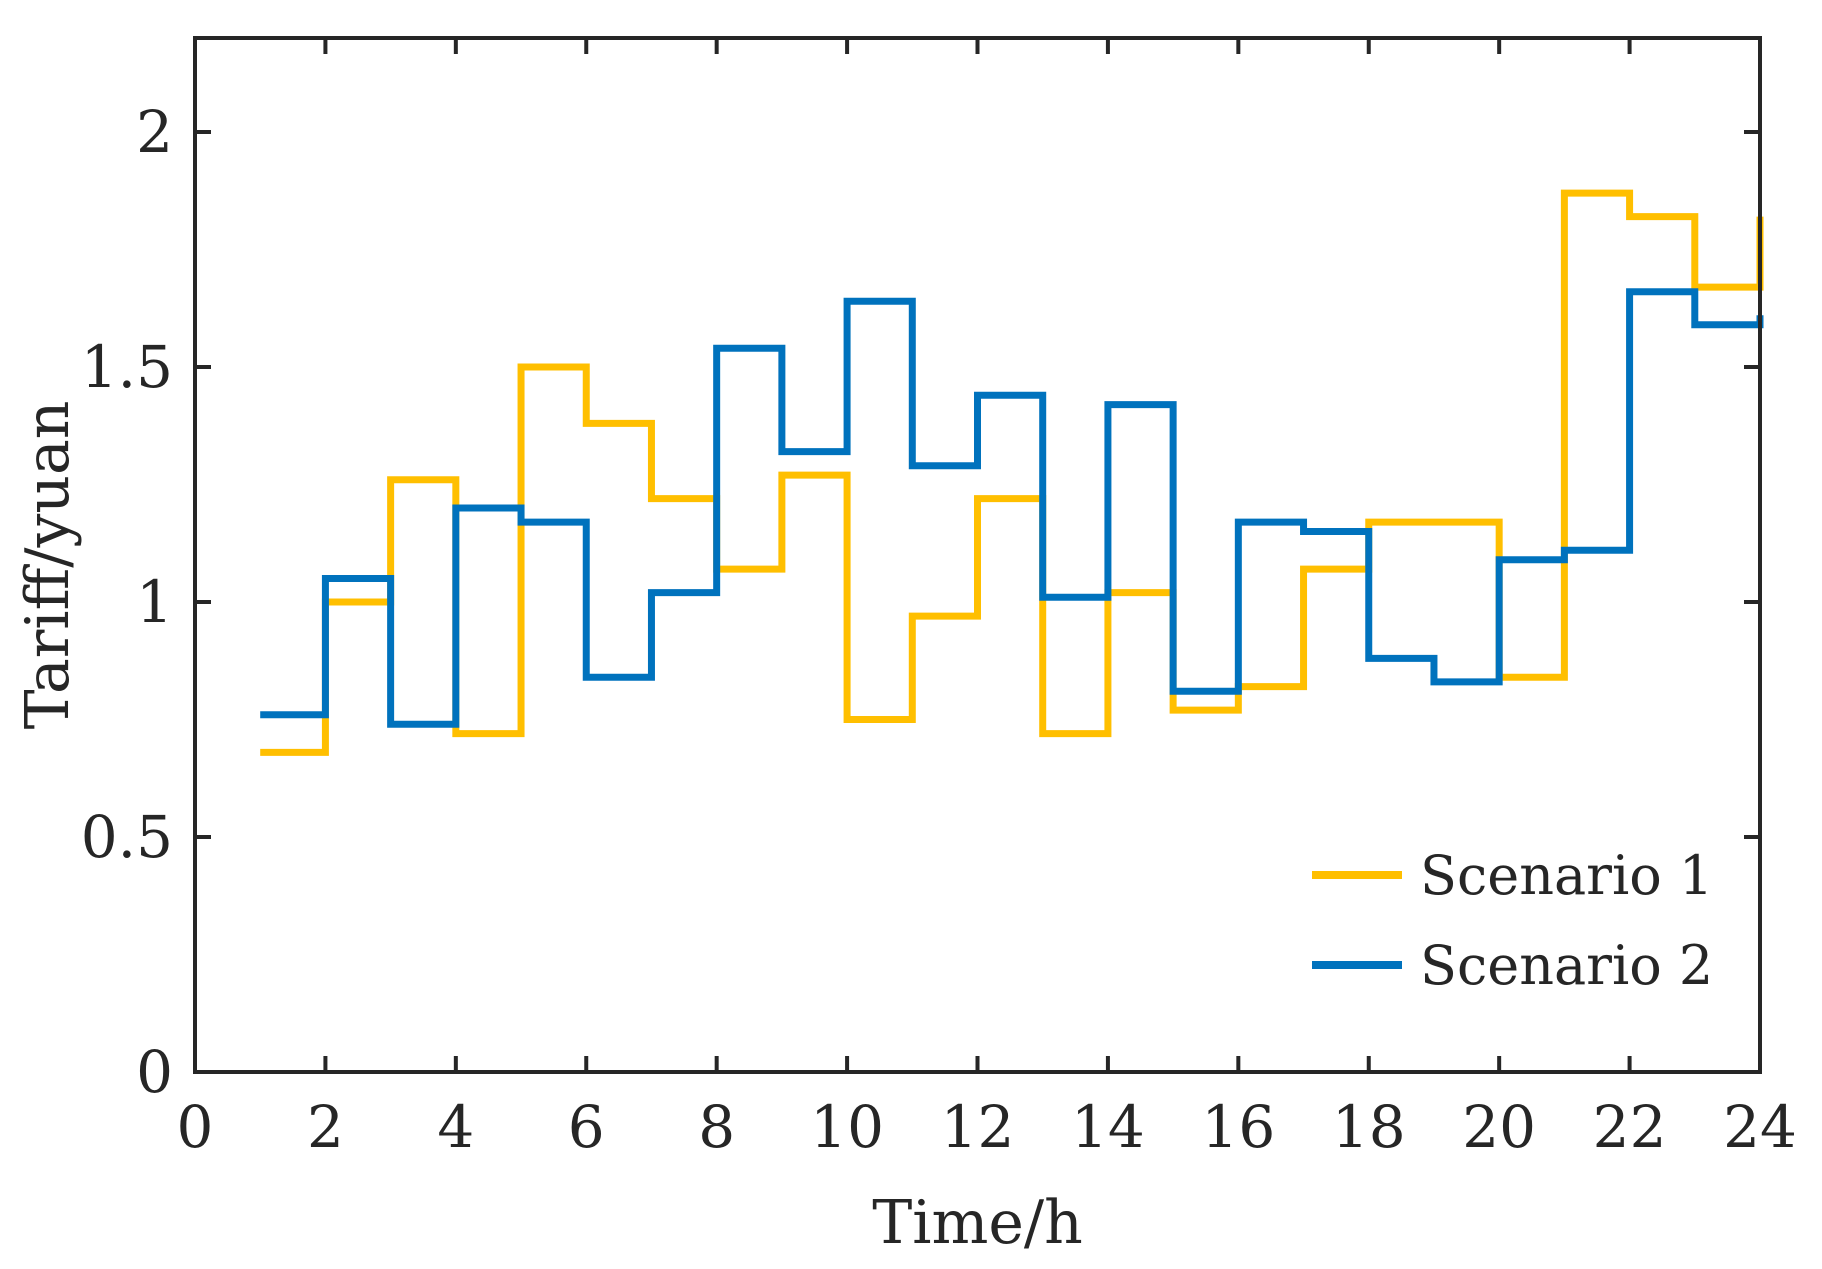 This screenshot has width=1822, height=1269. What do you see at coordinates (1760, 1127) in the screenshot?
I see `x-tick-label: 24` at bounding box center [1760, 1127].